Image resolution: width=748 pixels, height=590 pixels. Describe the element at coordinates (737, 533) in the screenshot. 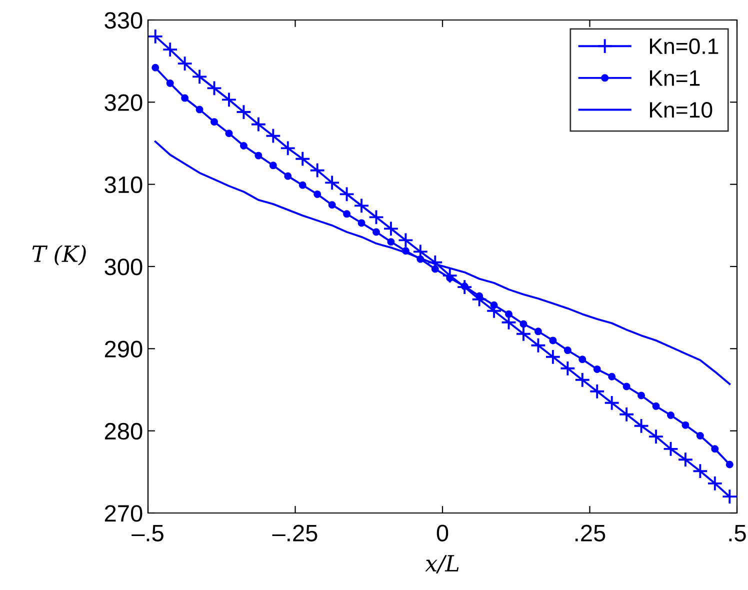

I see `x-tick-label: .5` at that location.